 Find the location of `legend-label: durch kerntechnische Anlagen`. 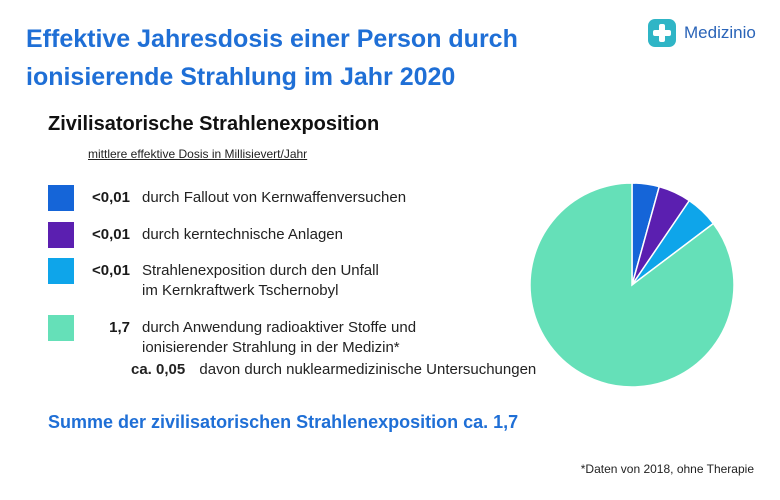

legend-label: durch kerntechnische Anlagen is located at coordinates (242, 234).